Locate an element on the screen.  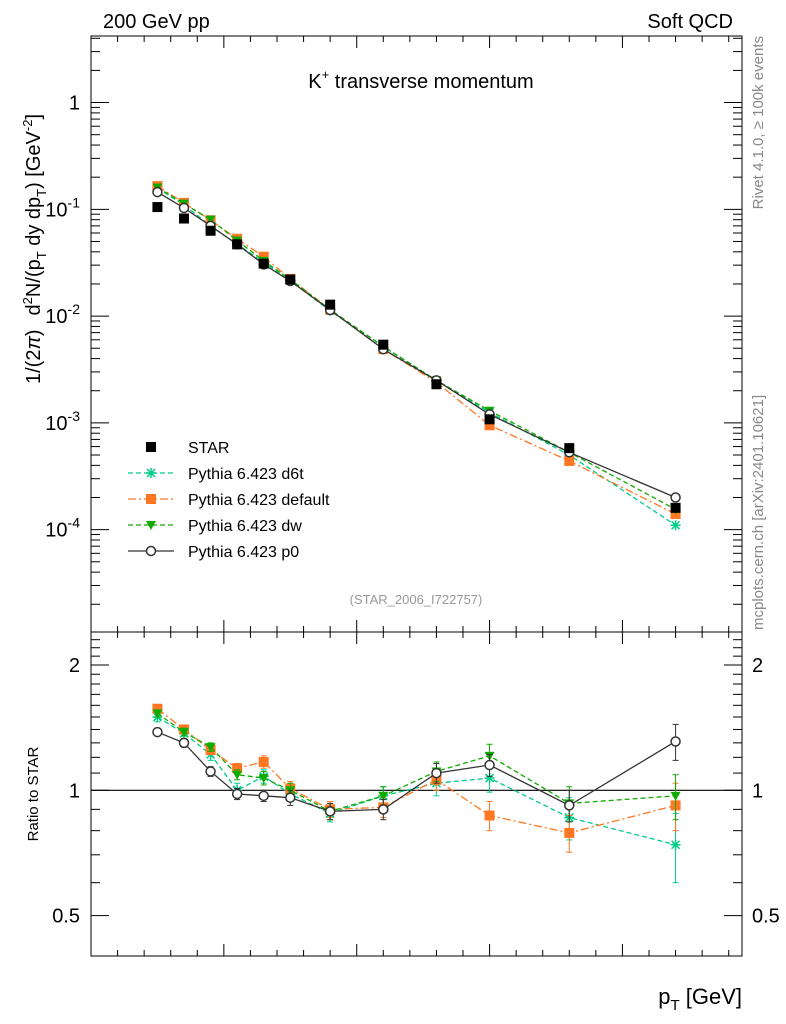
y-tick-label: 10⁻⁴ is located at coordinates (62, 528).